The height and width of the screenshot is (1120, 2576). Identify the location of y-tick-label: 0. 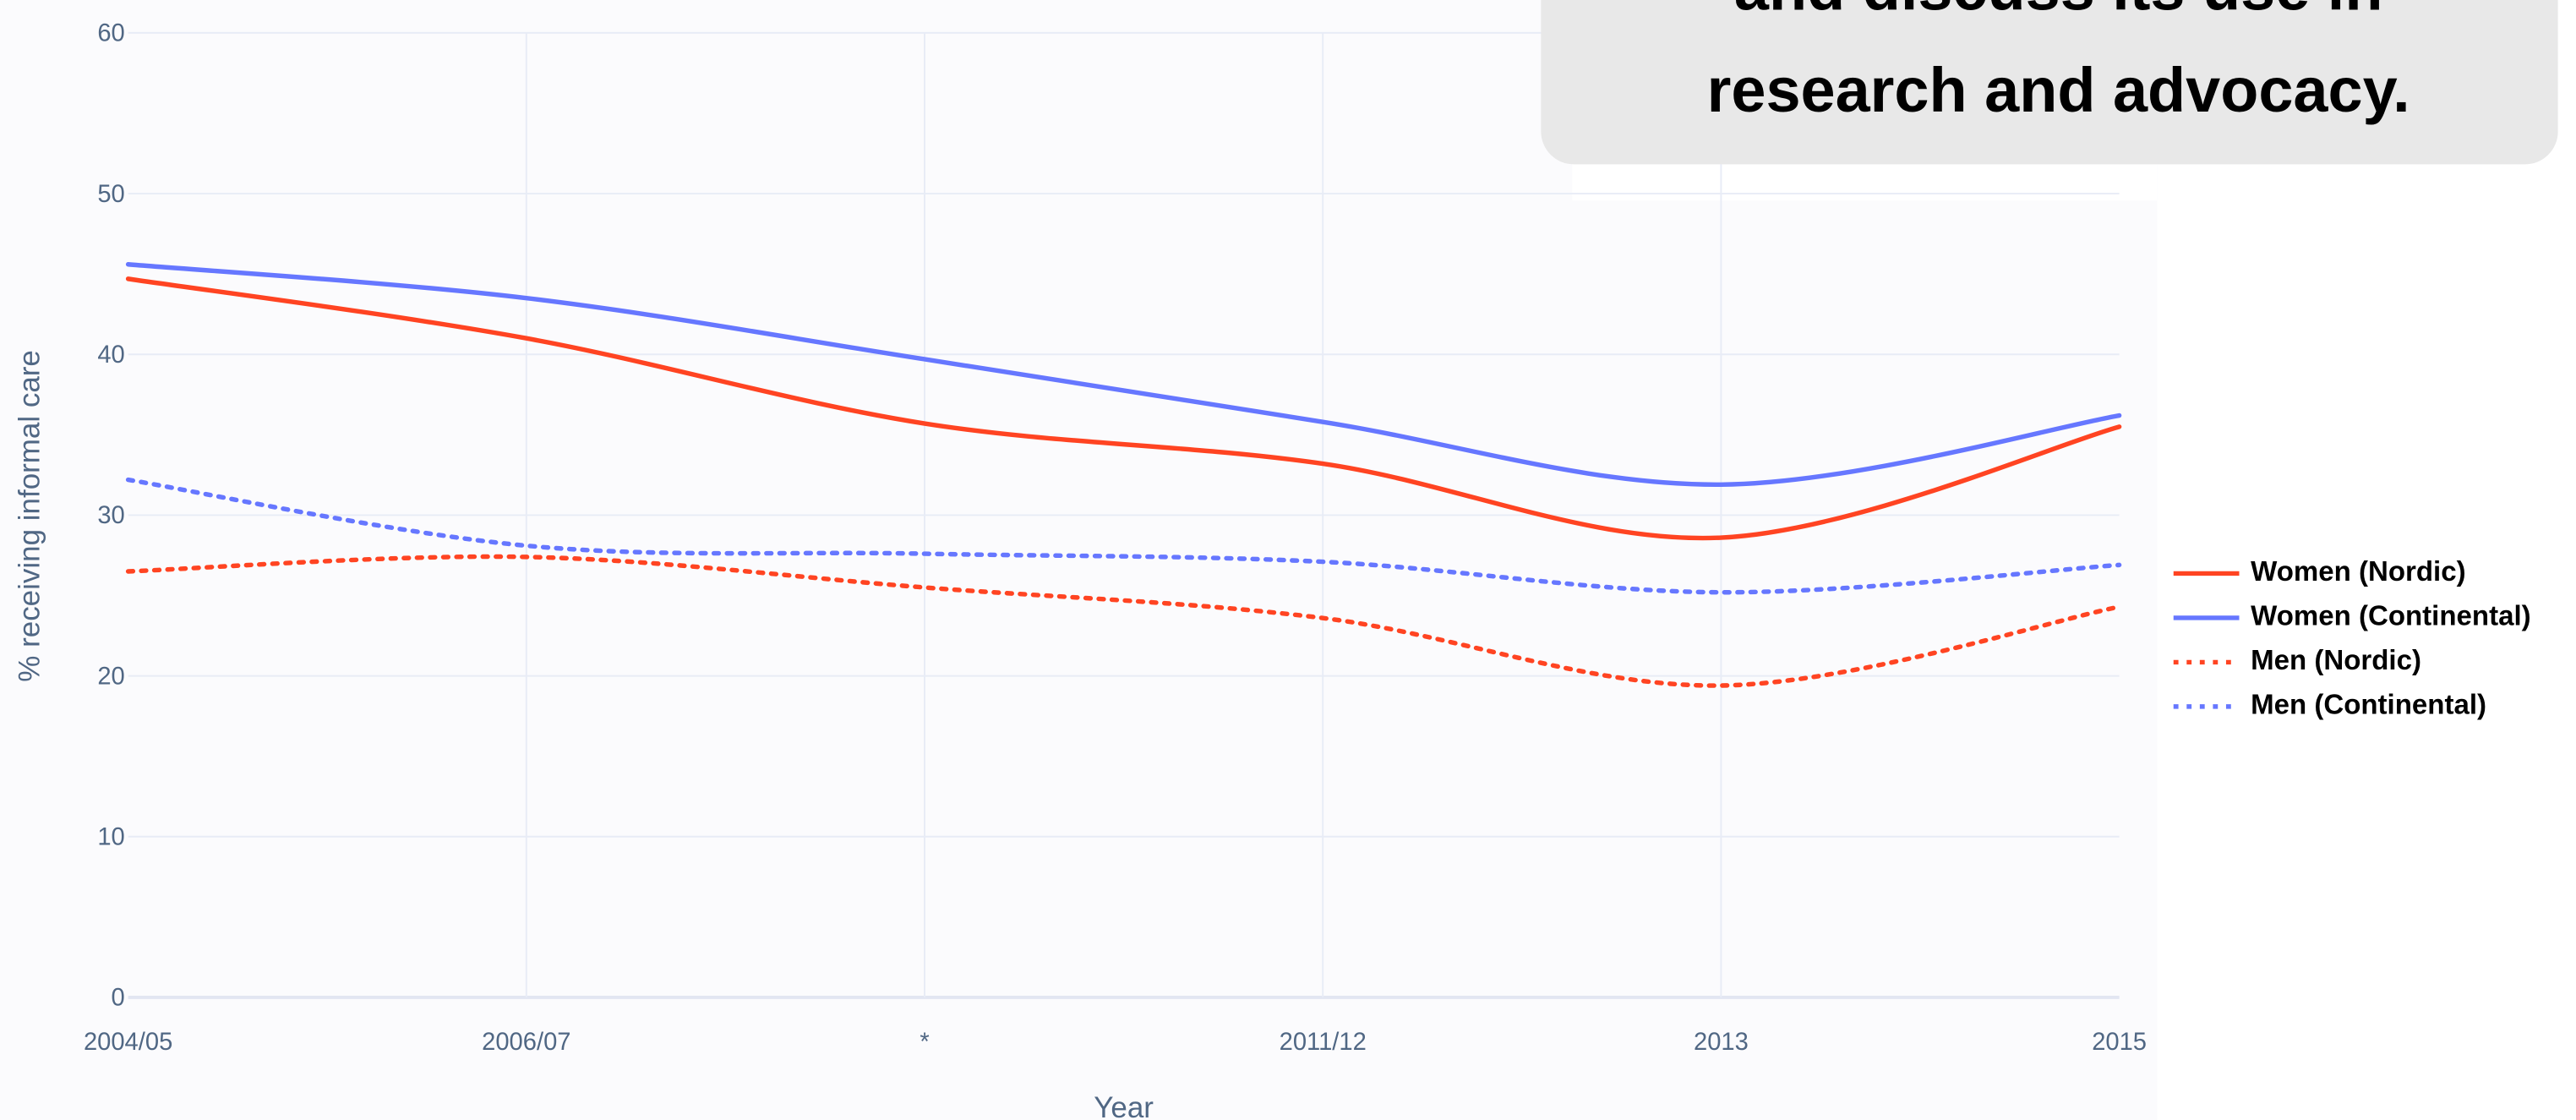
(118, 998).